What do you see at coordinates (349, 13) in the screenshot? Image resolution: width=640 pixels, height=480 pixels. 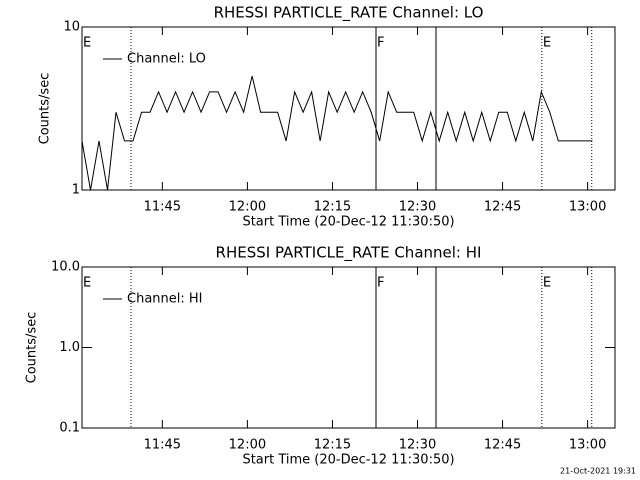 I see `chart-title: RHESSI PARTICLE_RATE Channel: LO` at bounding box center [349, 13].